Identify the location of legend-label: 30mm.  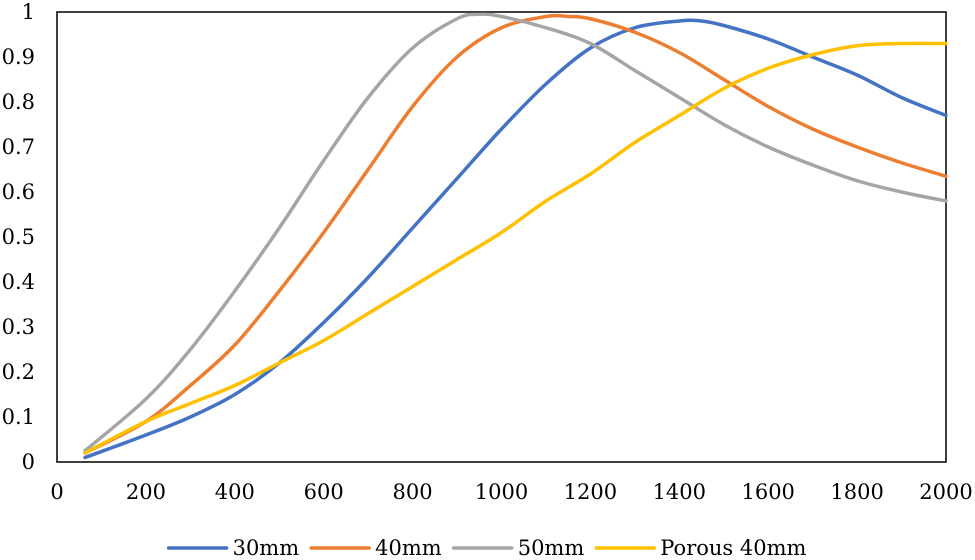
(266, 548).